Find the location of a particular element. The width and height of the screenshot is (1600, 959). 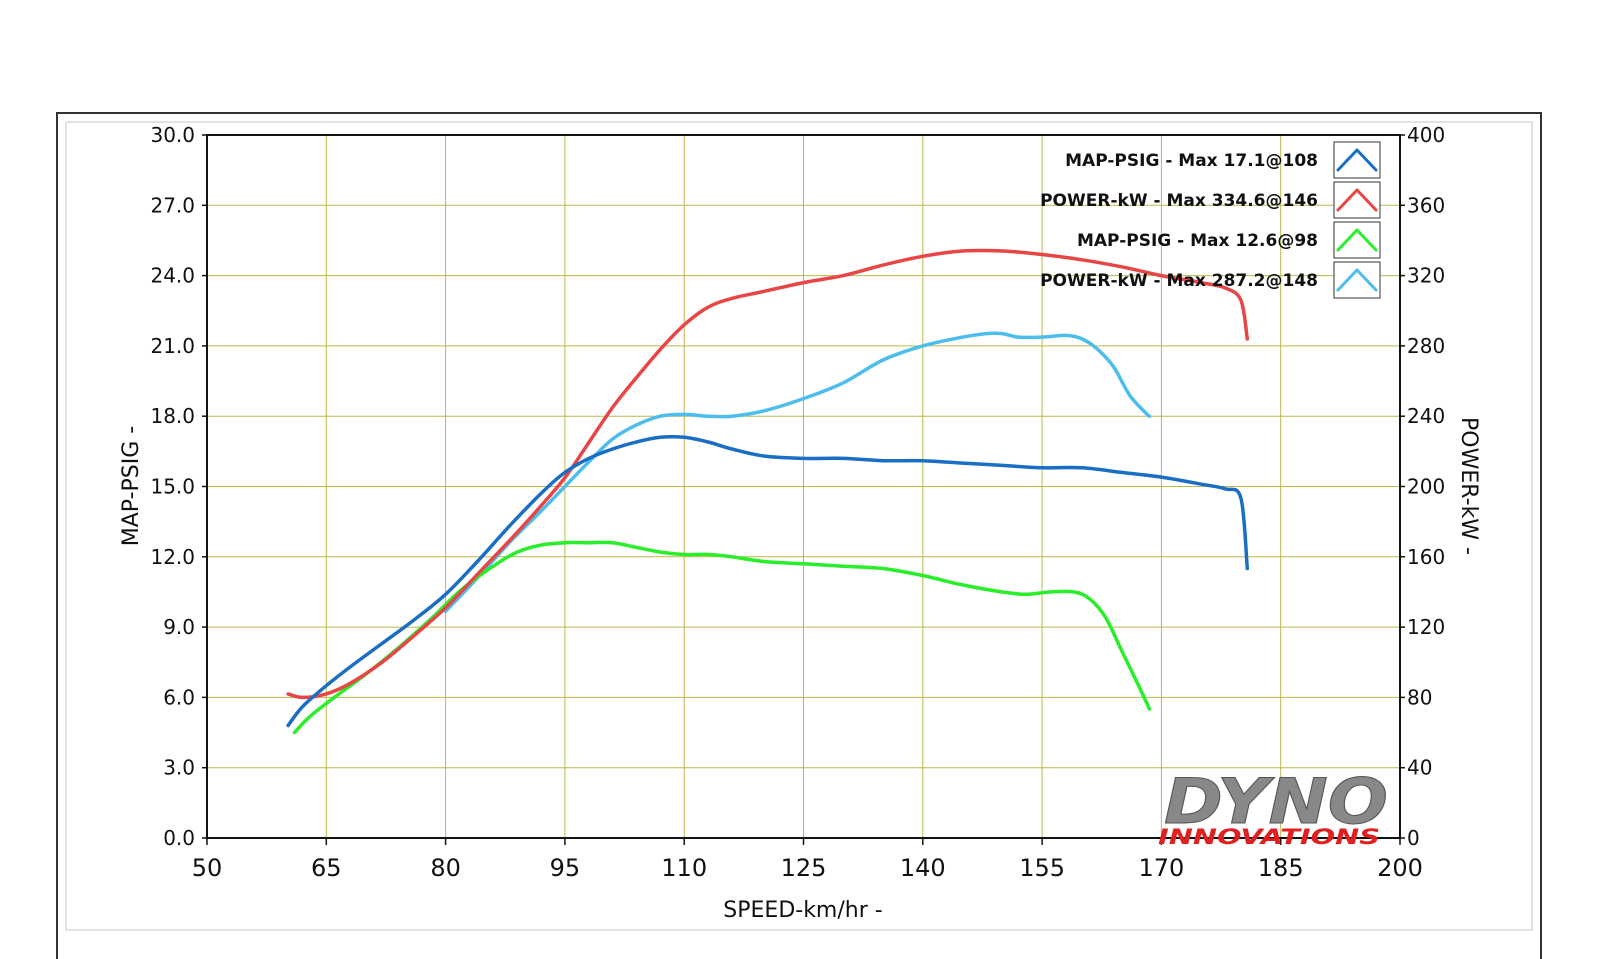

dyno-innovations-logo: DYNO INNOVATIONS is located at coordinates (1273, 807).